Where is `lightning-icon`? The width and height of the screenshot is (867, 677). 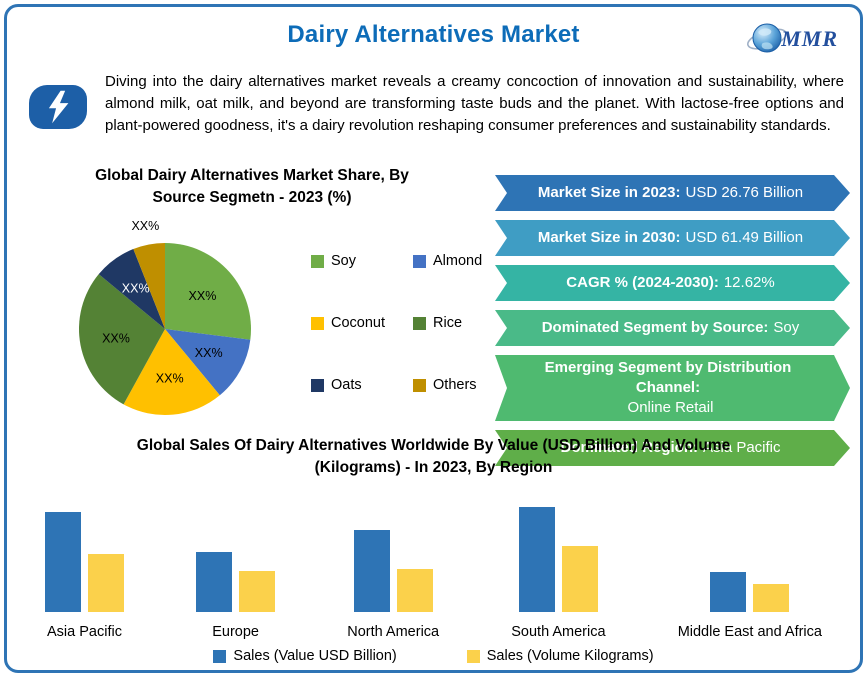 lightning-icon is located at coordinates (58, 107).